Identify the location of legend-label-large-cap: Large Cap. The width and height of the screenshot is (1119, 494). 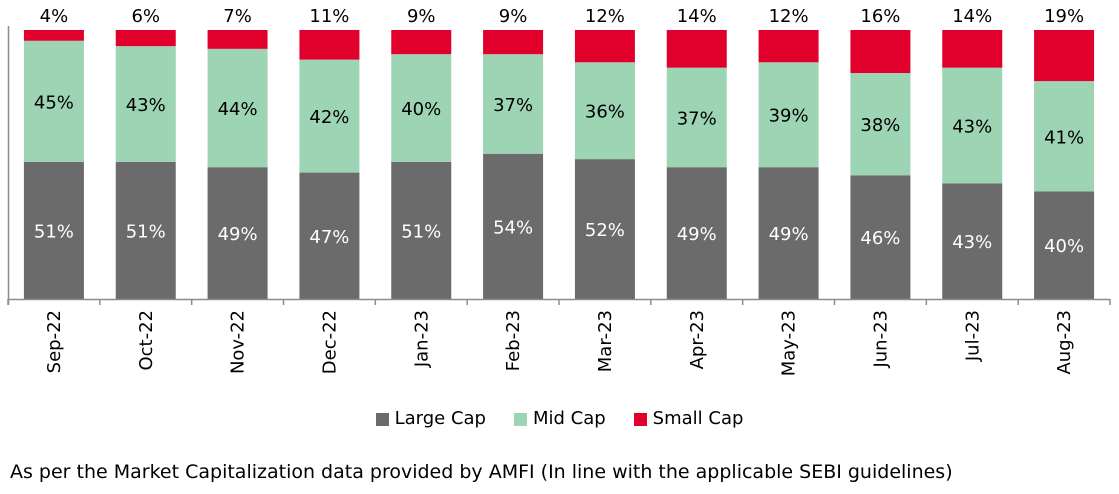
(440, 418).